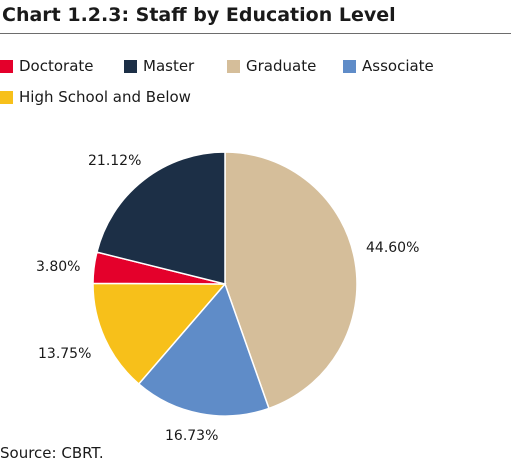 This screenshot has height=468, width=511. Describe the element at coordinates (52, 453) in the screenshot. I see `source-note: Source: CBRT.` at that location.